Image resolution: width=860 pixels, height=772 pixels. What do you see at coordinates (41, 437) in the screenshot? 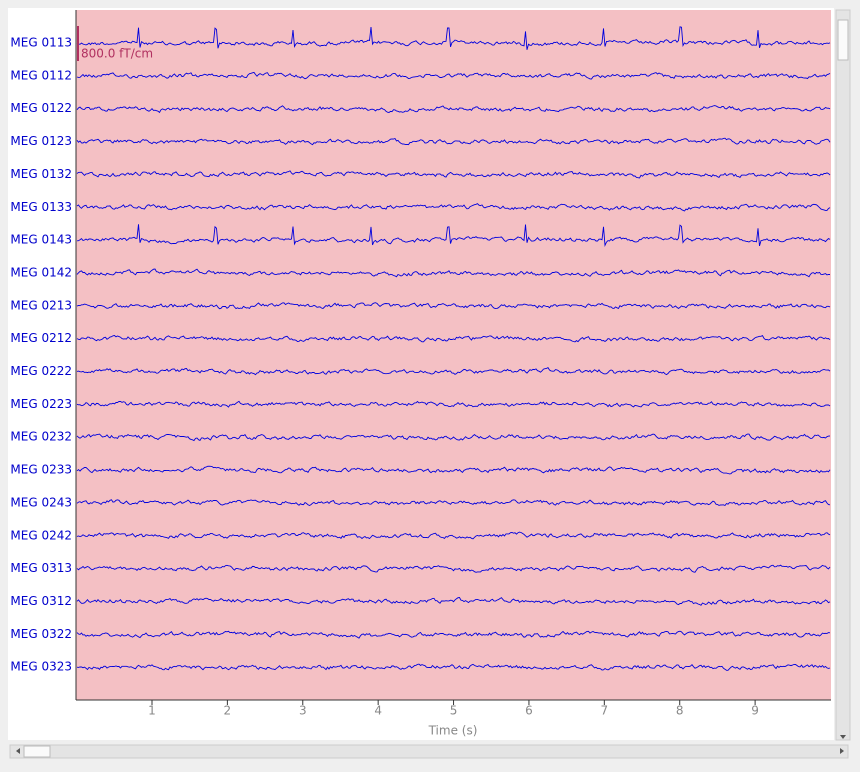
I see `channel-label: MEG 0232` at bounding box center [41, 437].